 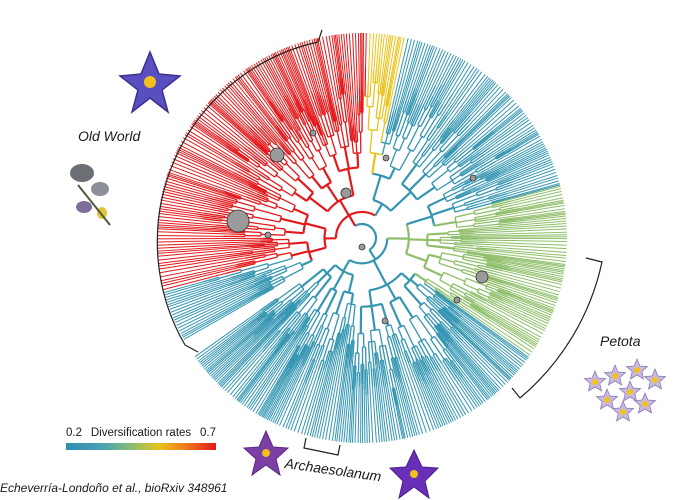 What do you see at coordinates (313, 133) in the screenshot?
I see `node-marker` at bounding box center [313, 133].